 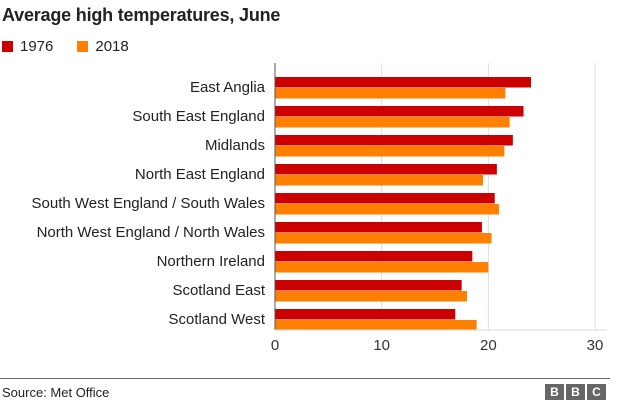 I want to click on category-label: North West England / North Wales, so click(x=151, y=232).